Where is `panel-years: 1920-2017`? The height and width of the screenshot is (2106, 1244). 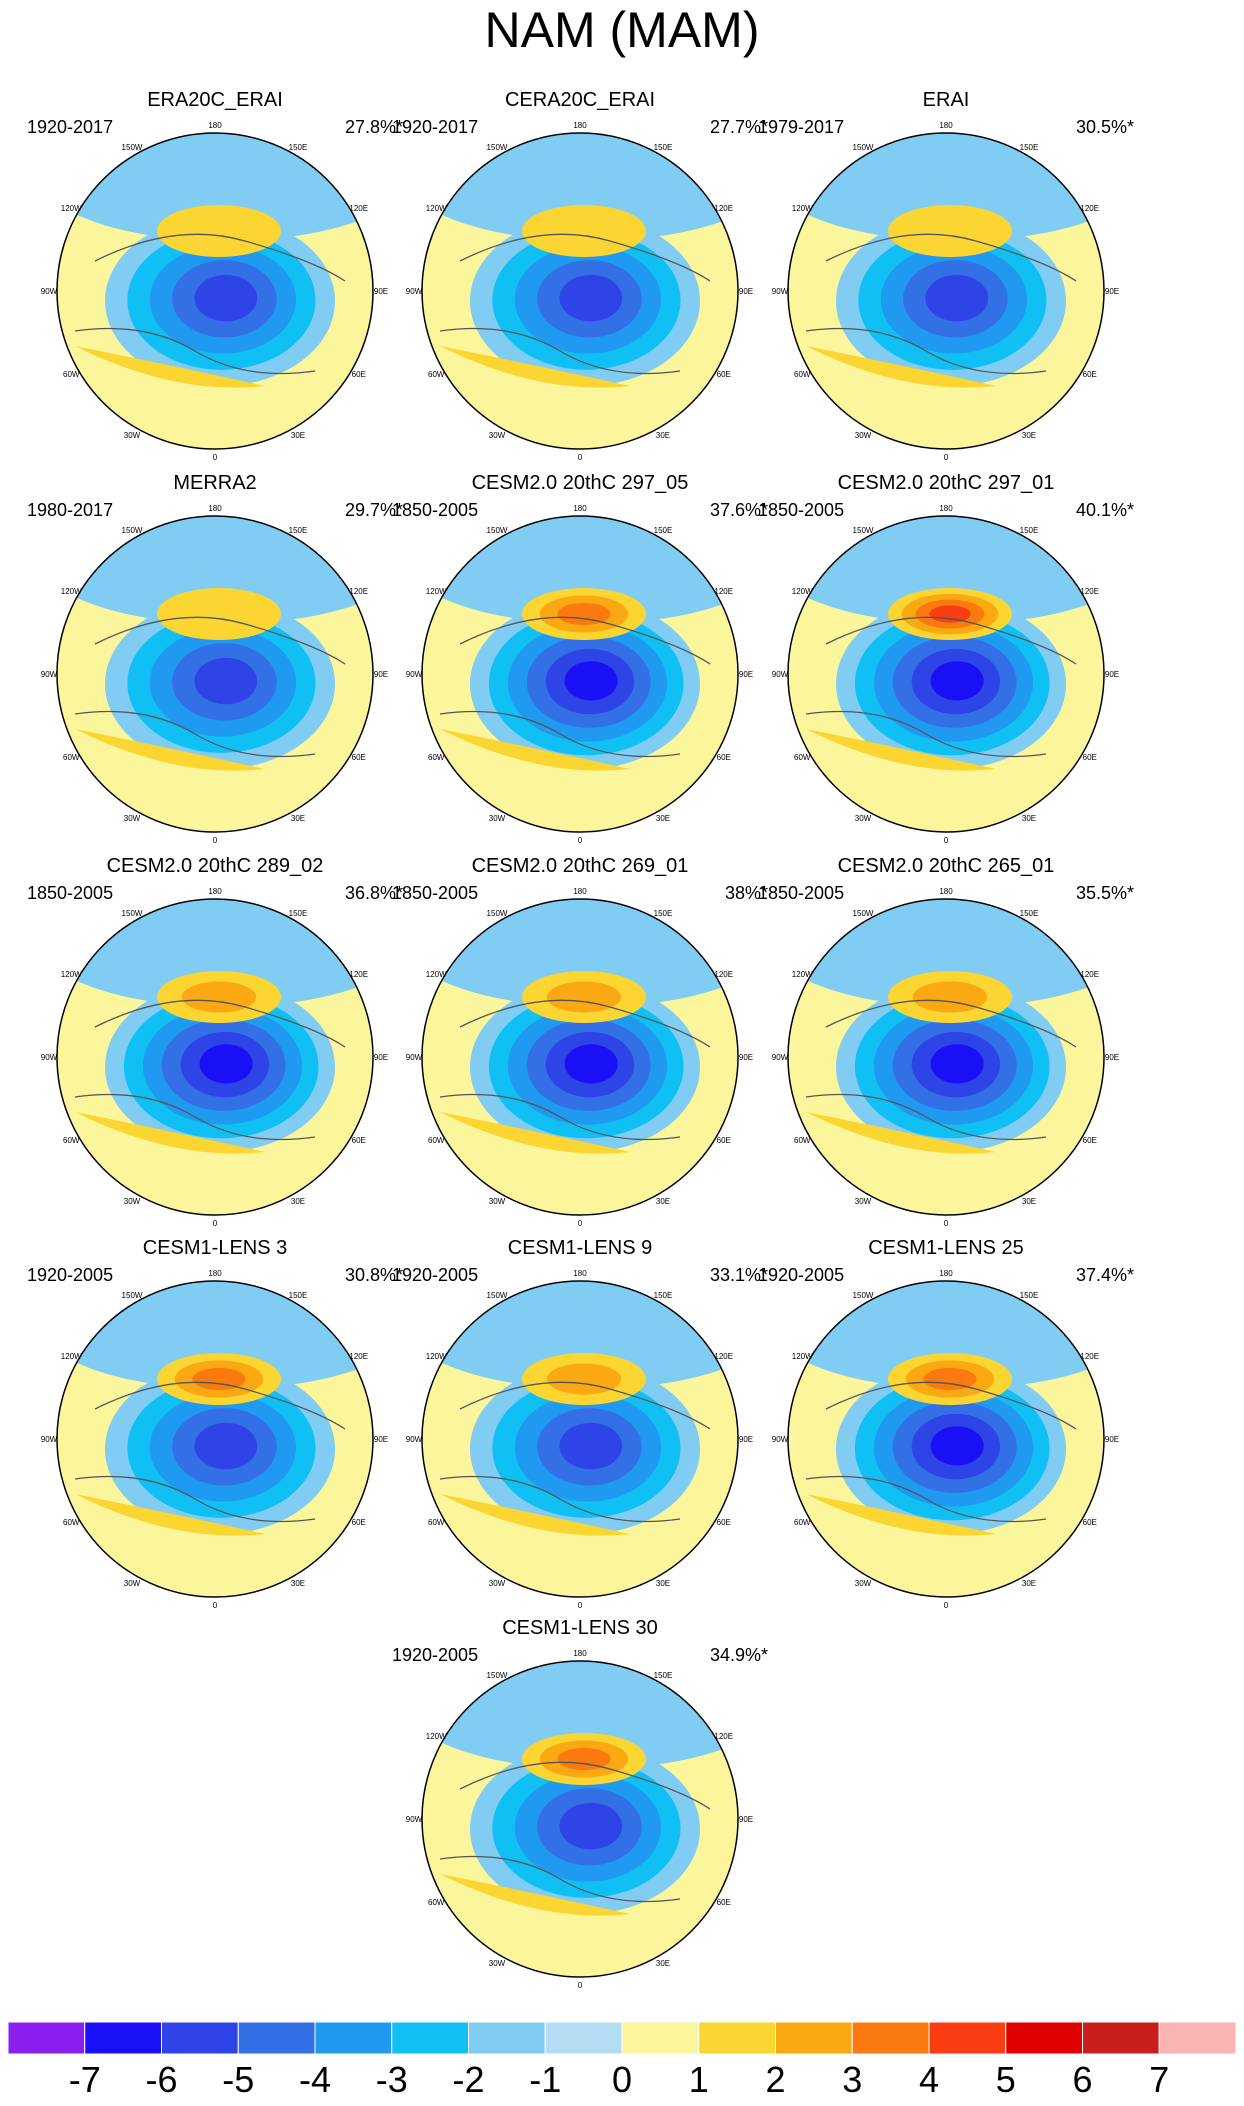
panel-years: 1920-2017 is located at coordinates (70, 127).